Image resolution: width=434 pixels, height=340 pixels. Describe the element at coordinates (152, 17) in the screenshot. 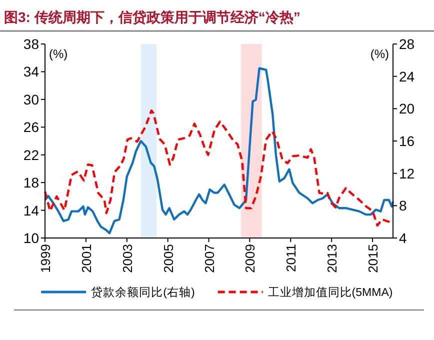

I see `chart-title: 图3: 传统周期下，信贷政策用于调节经济“冷热”` at that location.